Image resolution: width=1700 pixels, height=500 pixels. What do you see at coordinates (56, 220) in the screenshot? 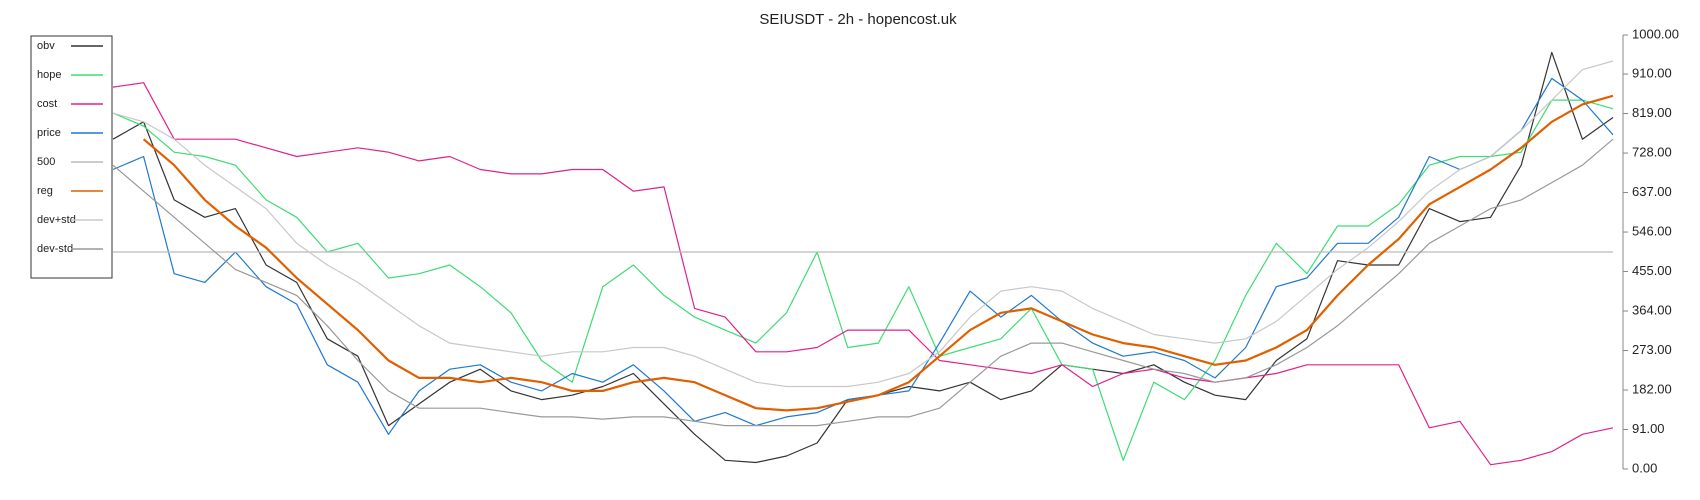
I see `legend-label: dev+std` at bounding box center [56, 220].